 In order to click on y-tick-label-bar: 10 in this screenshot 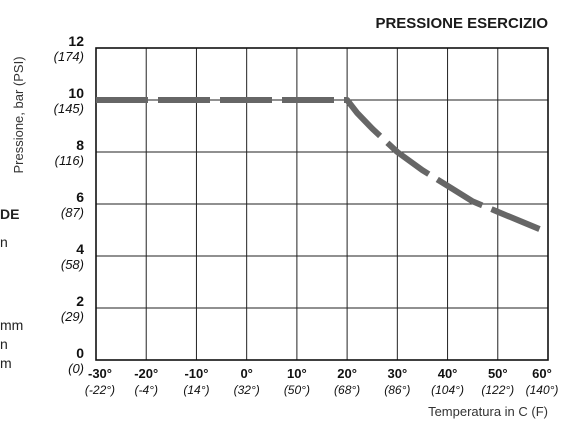, I will do `click(76, 93)`.